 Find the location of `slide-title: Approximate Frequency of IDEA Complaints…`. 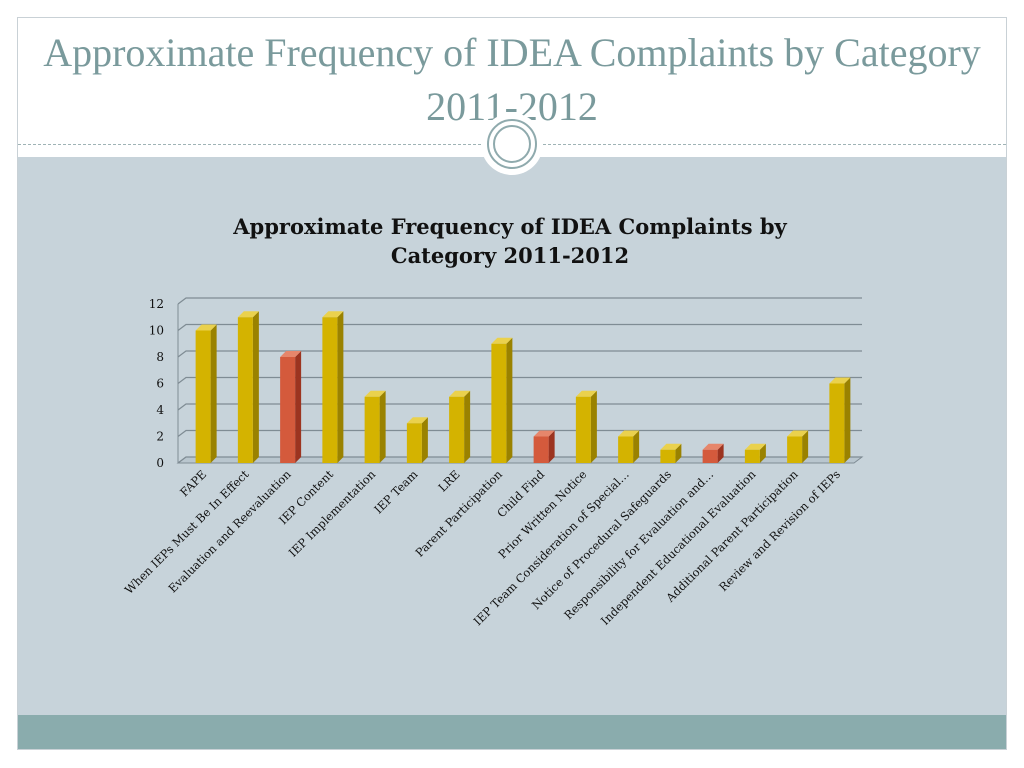

slide-title: Approximate Frequency of IDEA Complaints… is located at coordinates (512, 79).